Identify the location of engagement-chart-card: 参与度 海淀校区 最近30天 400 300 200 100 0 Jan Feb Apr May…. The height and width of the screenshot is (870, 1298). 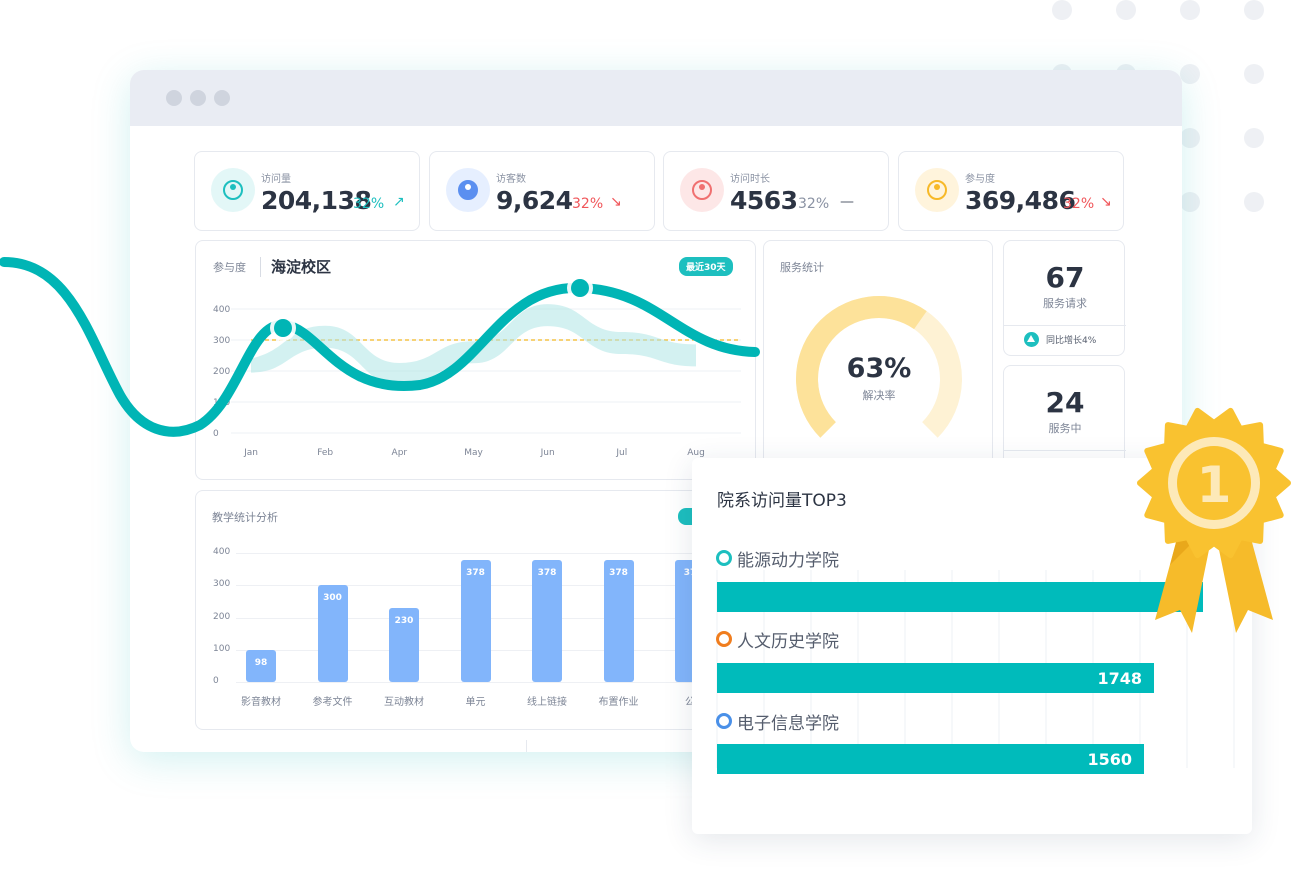
(475, 360).